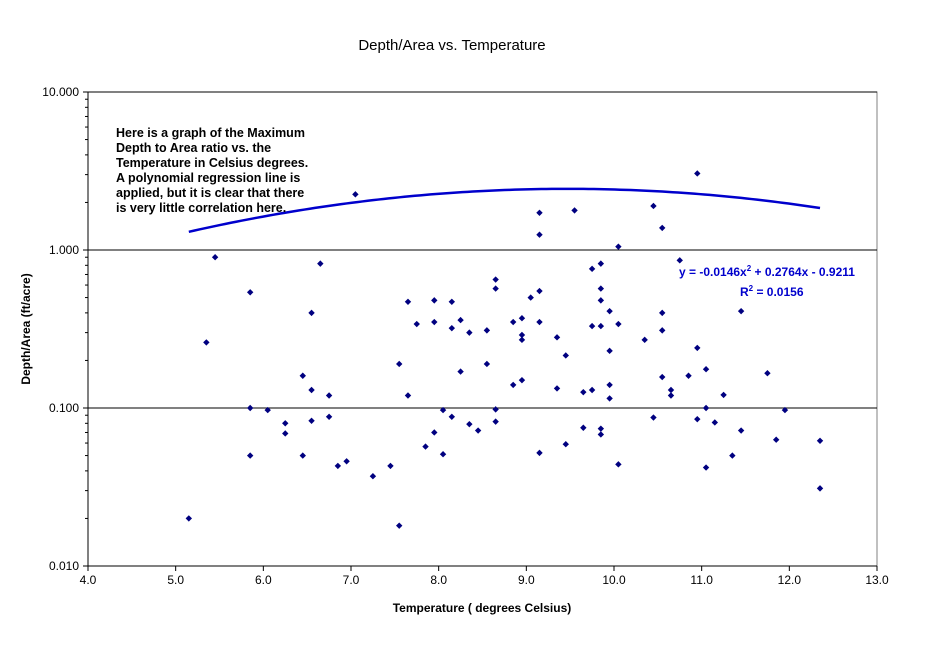 The width and height of the screenshot is (930, 653). I want to click on trendline, so click(504, 210).